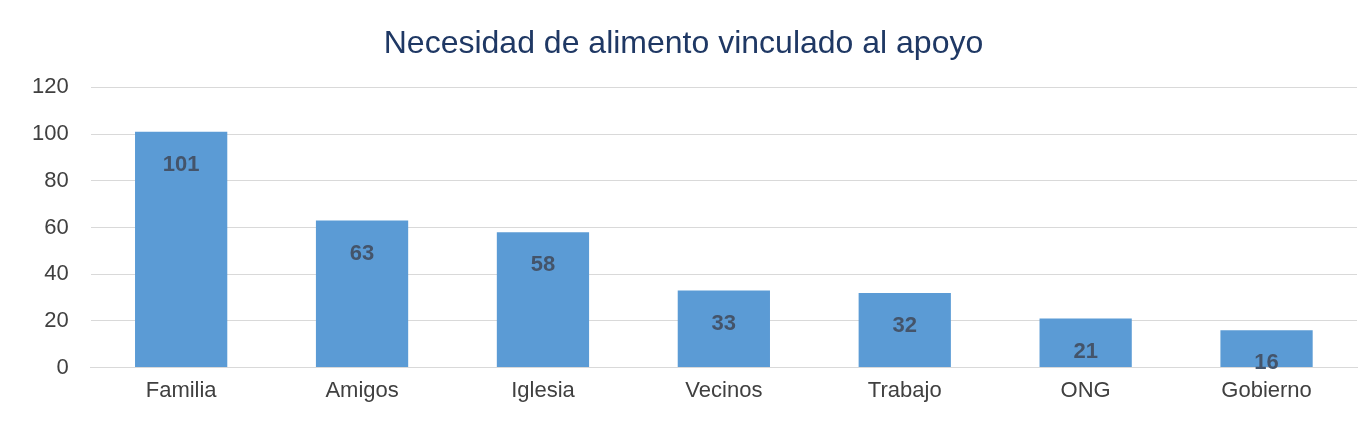 The height and width of the screenshot is (422, 1372). Describe the element at coordinates (362, 389) in the screenshot. I see `x-tick-label: Amigos` at that location.